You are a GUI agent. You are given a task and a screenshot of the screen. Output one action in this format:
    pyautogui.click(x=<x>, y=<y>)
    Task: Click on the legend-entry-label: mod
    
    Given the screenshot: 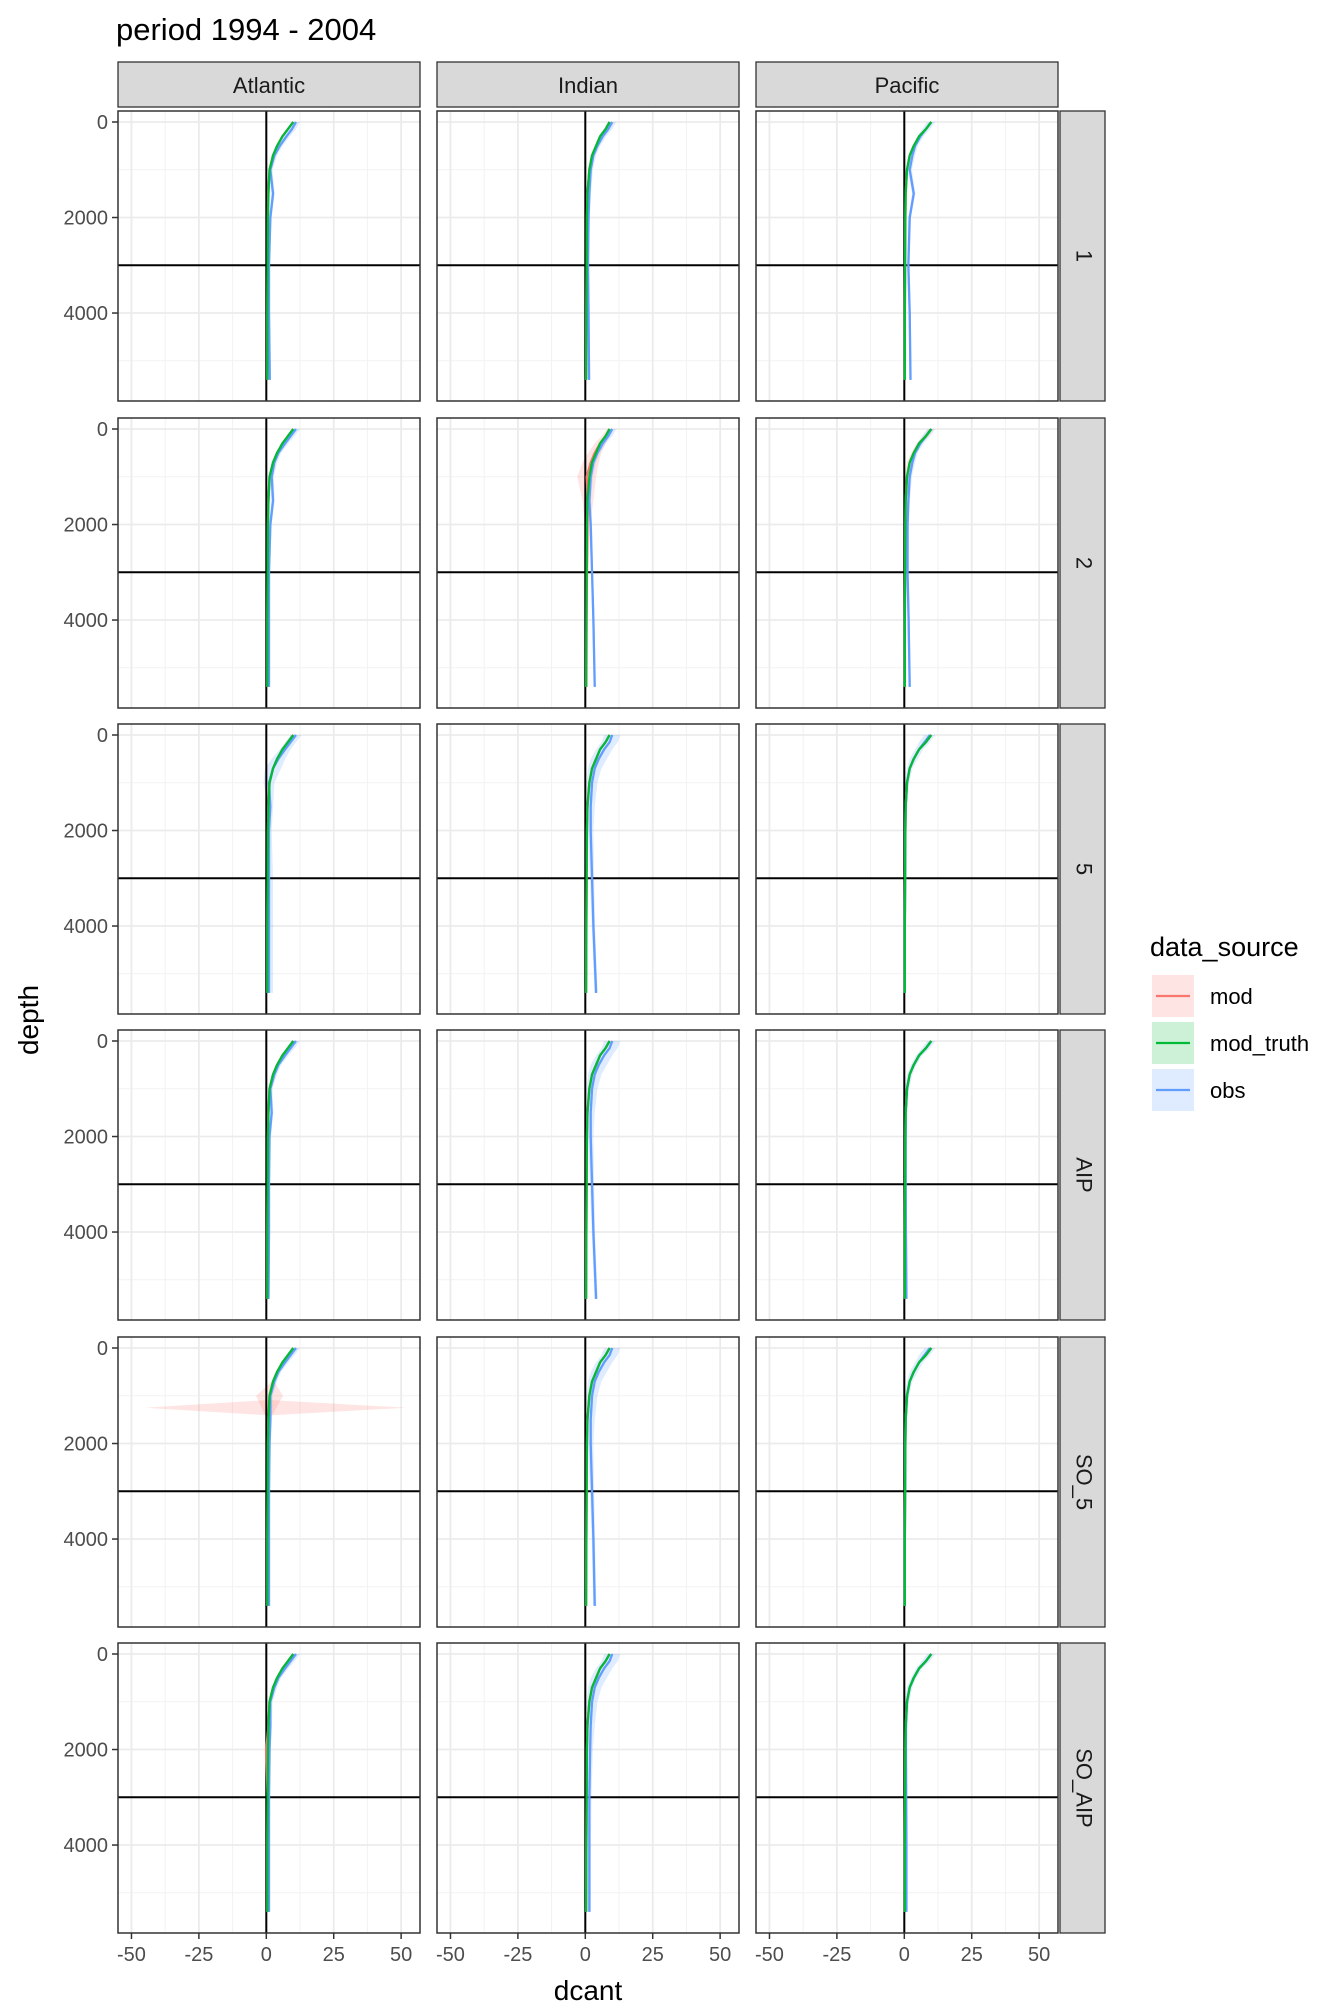 What is the action you would take?
    pyautogui.click(x=1231, y=996)
    